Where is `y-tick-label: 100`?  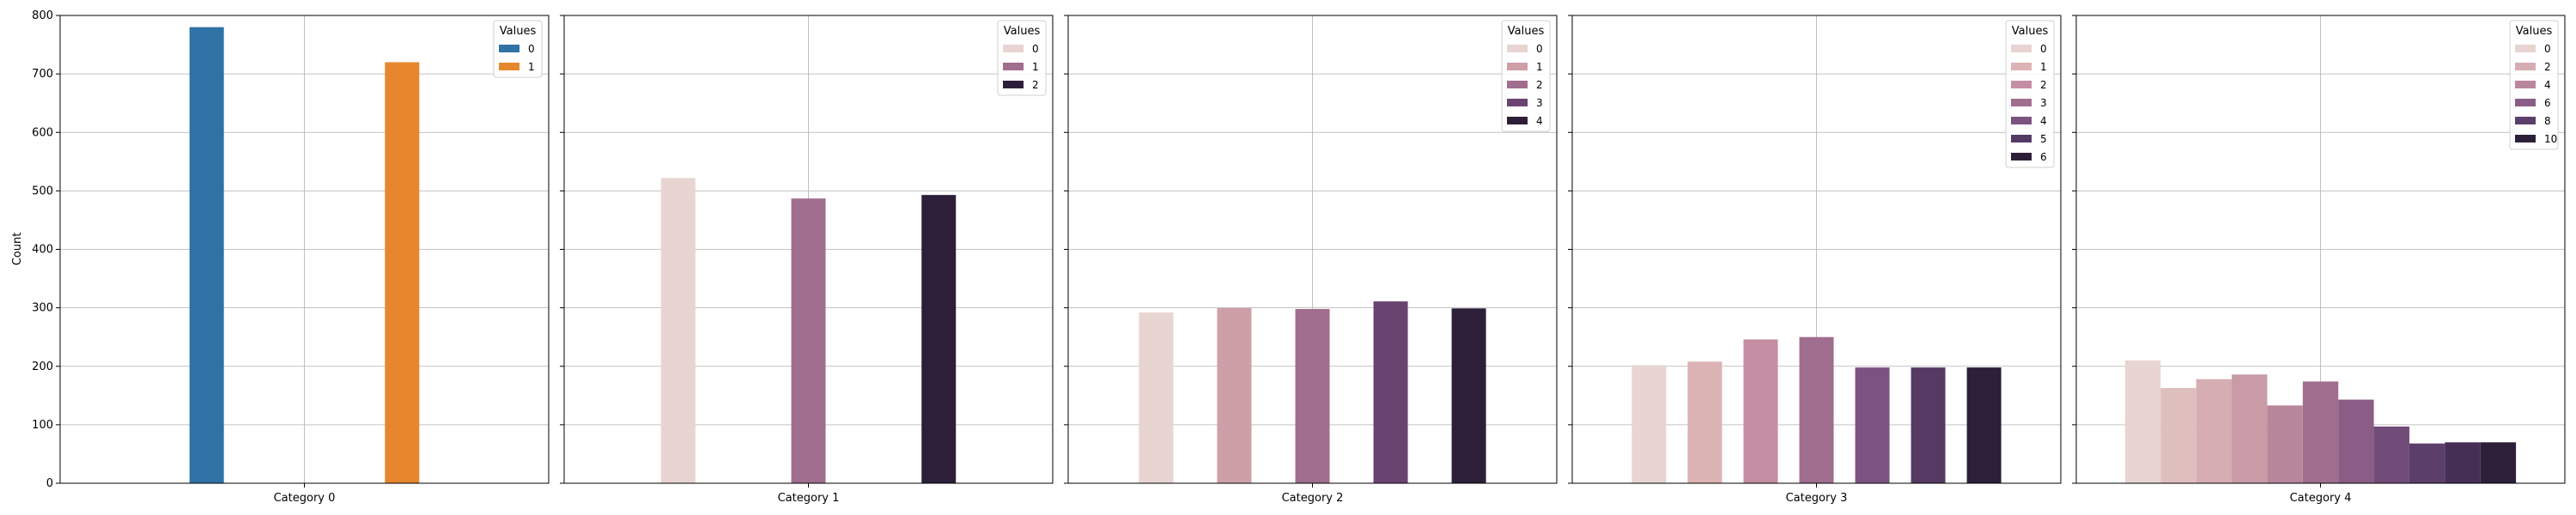 y-tick-label: 100 is located at coordinates (42, 425).